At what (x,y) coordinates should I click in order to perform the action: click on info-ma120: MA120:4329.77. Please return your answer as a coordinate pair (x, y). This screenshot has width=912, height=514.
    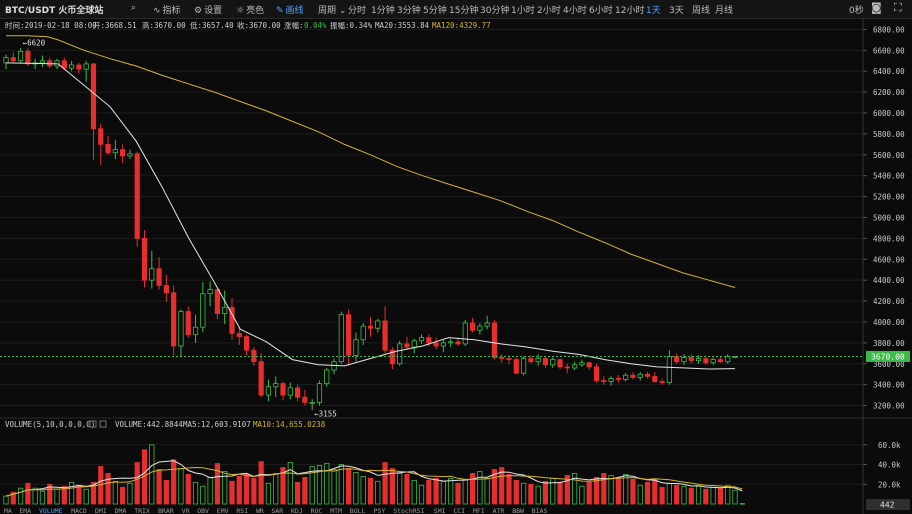
    Looking at the image, I should click on (461, 25).